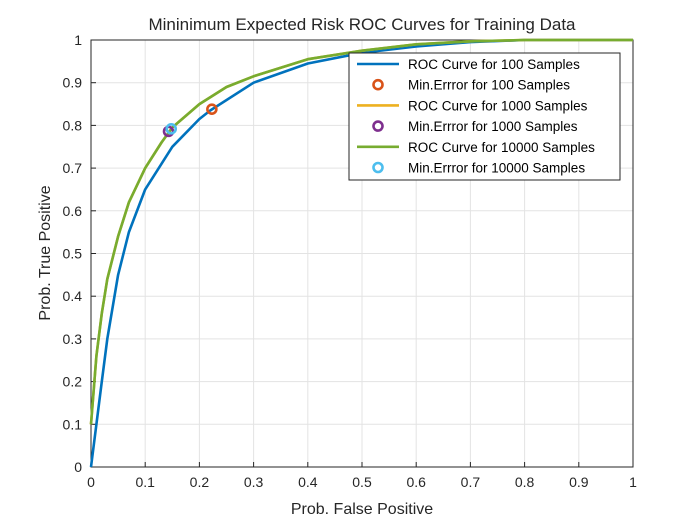  Describe the element at coordinates (91, 482) in the screenshot. I see `x-tick-label: 0` at that location.